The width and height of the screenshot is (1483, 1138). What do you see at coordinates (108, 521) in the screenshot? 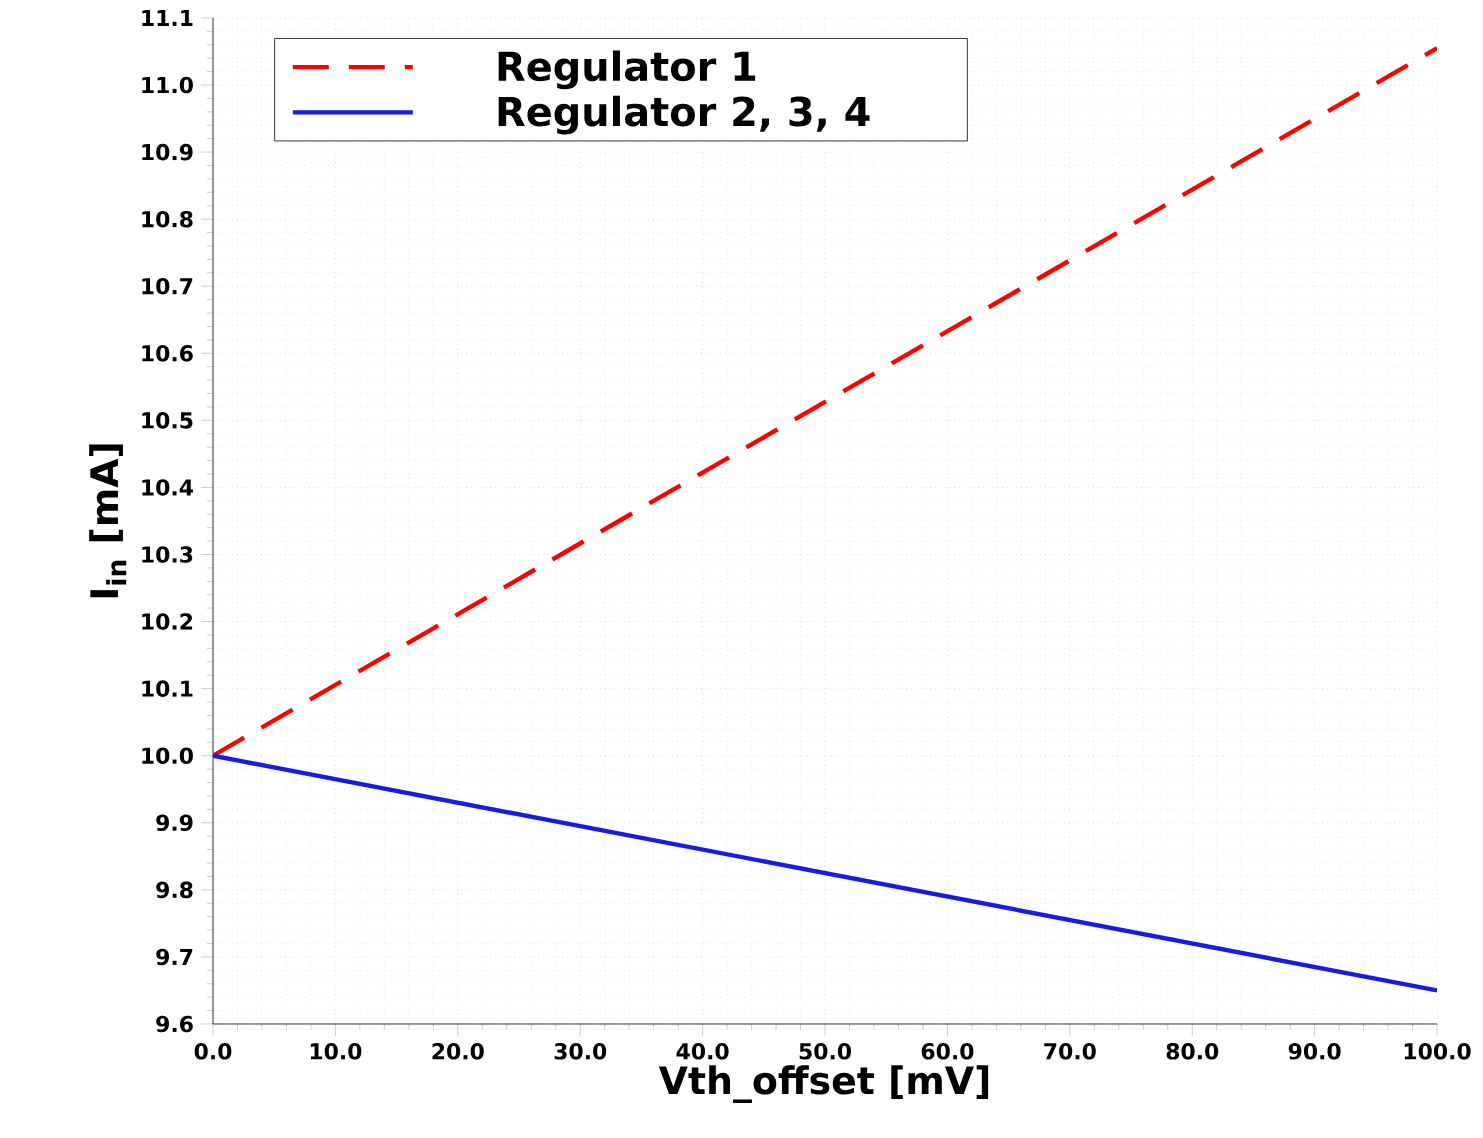
I see `y-axis-title: I$_{in}$ [mA]` at bounding box center [108, 521].